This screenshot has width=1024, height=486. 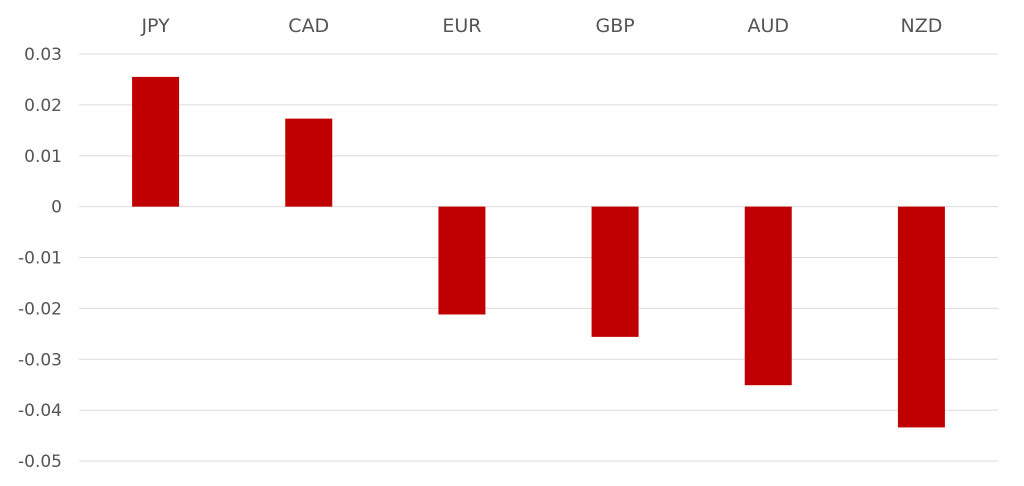 I want to click on y-axis-tick-labels: 0.03 0.02 0.01 0 -0.01 -0.02 -0.03 -0.04 -0.05, so click(x=40, y=258).